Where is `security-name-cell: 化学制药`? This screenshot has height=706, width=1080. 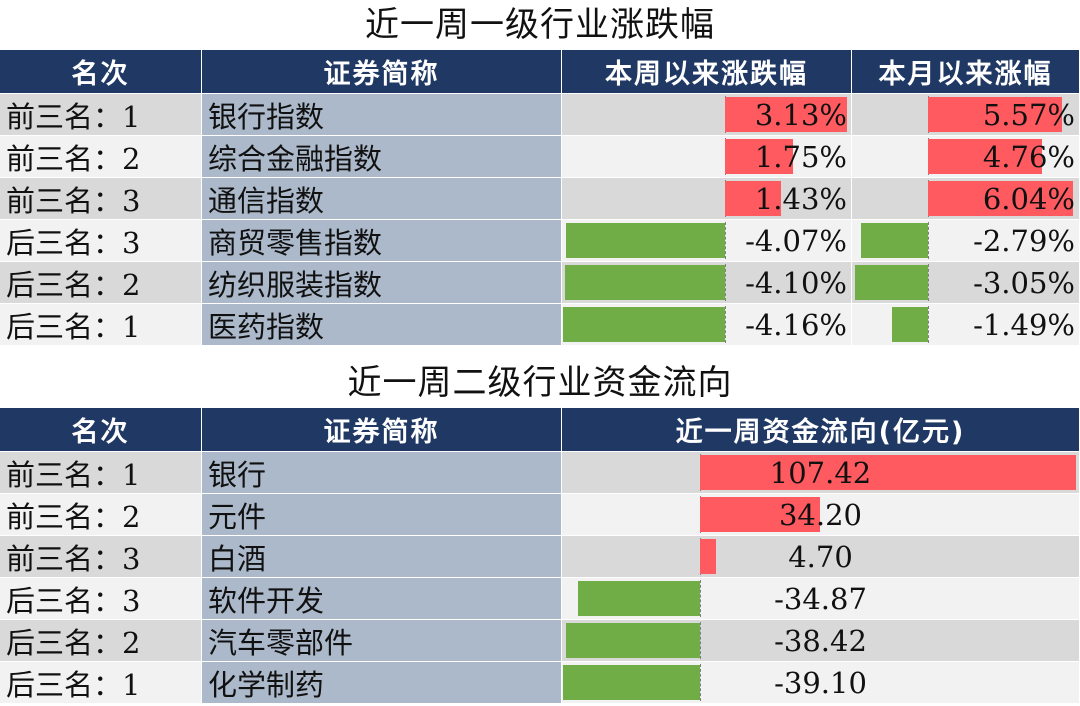
security-name-cell: 化学制药 is located at coordinates (382, 683).